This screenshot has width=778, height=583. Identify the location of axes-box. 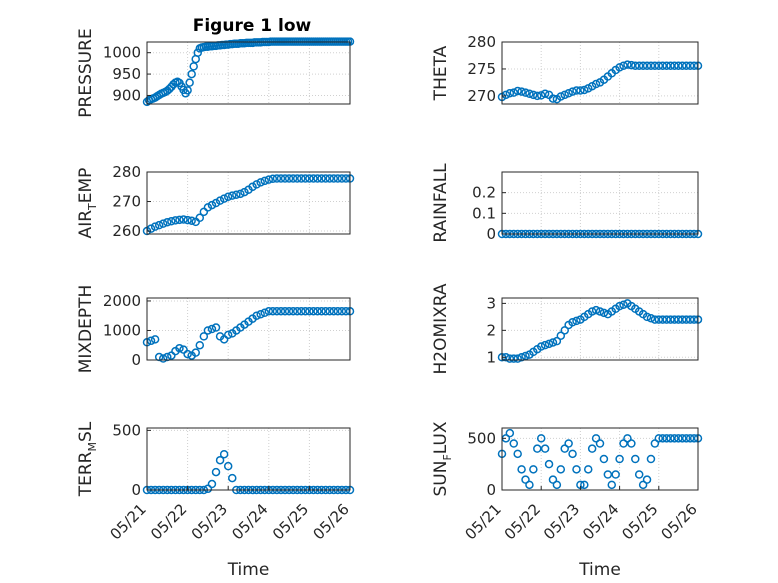
(600, 459).